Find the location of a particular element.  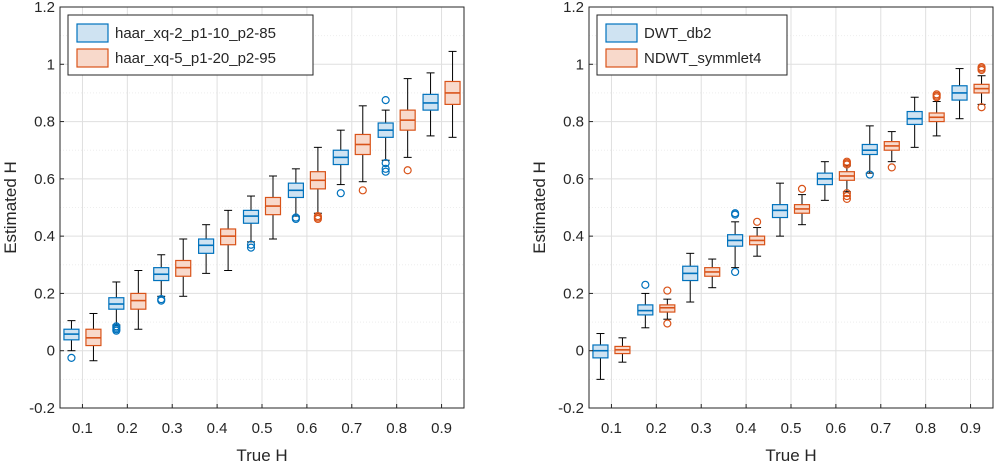

legend-label: haar_xq-5_p1-20_p2-95 is located at coordinates (195, 58).